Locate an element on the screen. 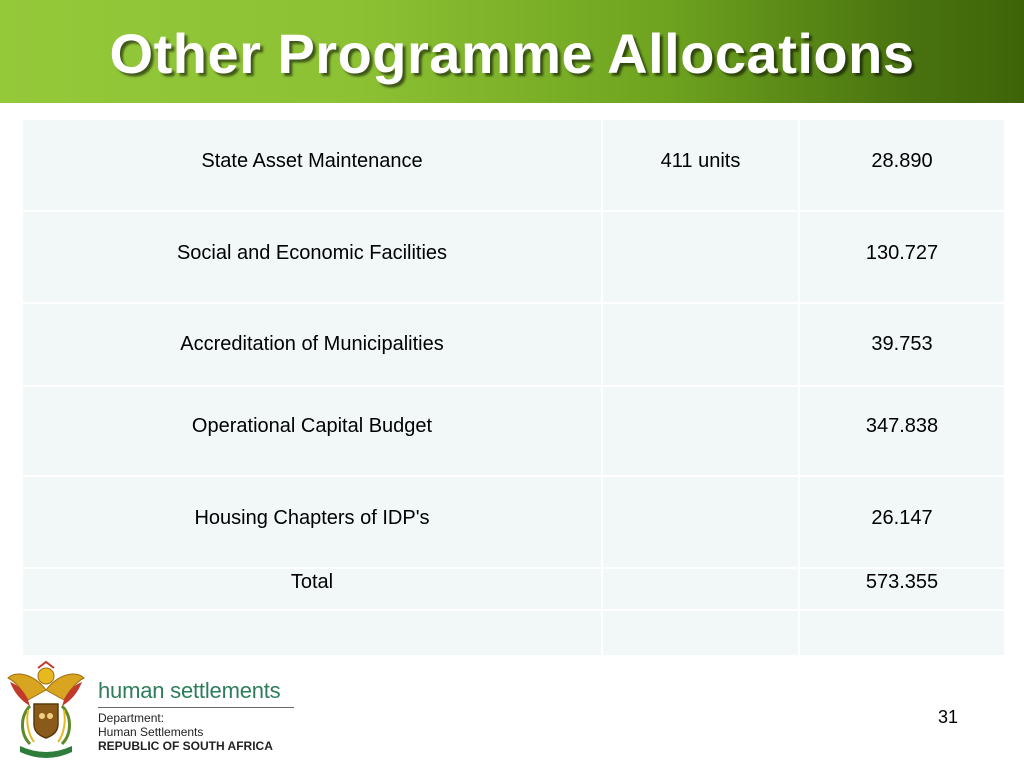 This screenshot has width=1024, height=768. total-label: Total is located at coordinates (312, 589).